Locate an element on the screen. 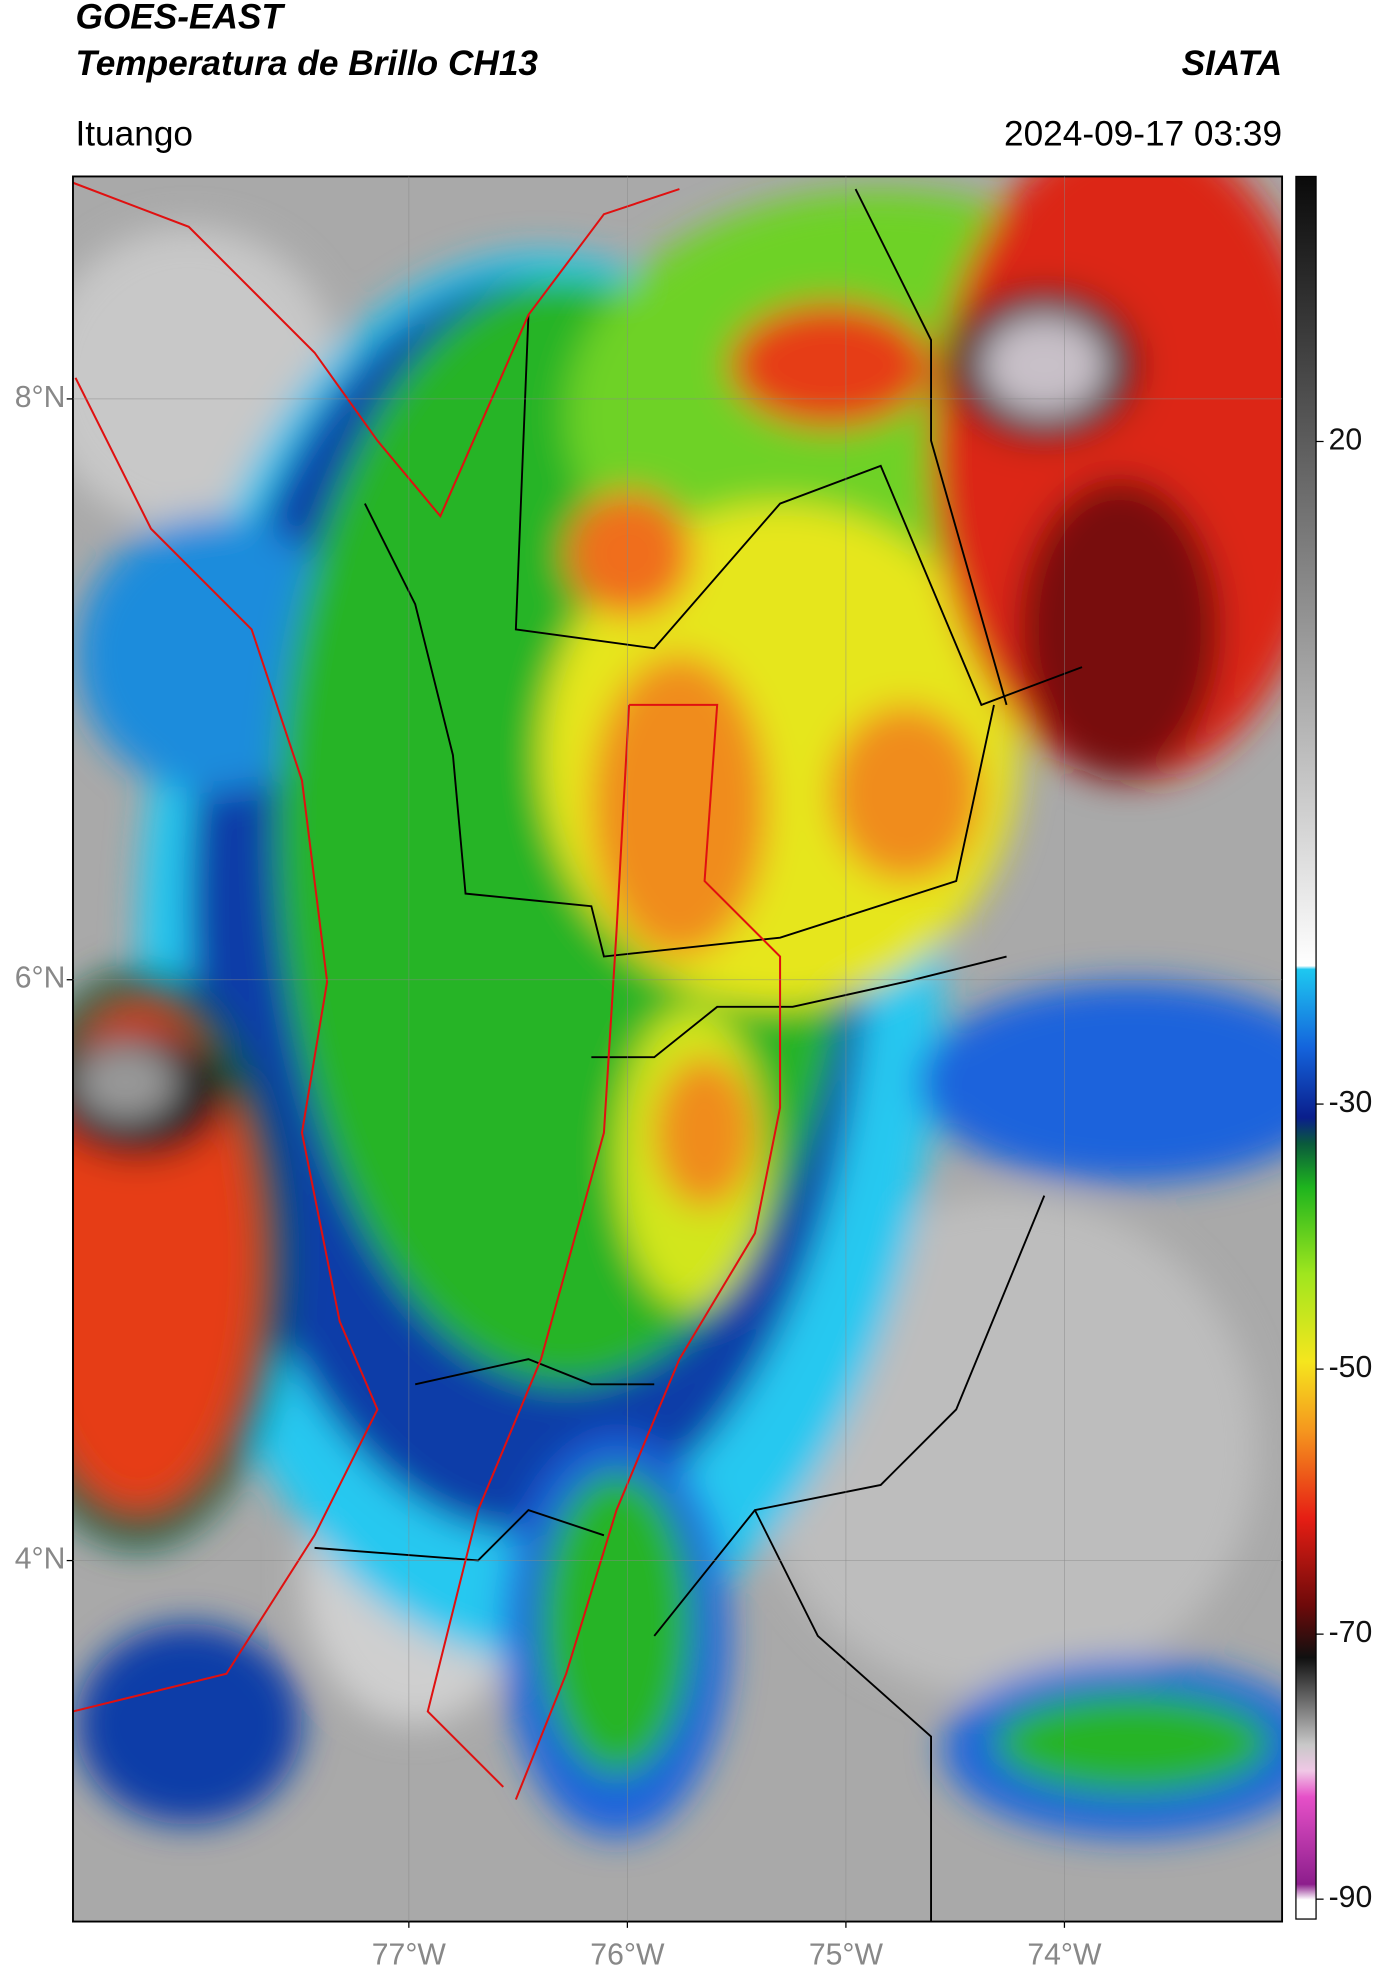  lon-tick-label: 76°W is located at coordinates (627, 1955).